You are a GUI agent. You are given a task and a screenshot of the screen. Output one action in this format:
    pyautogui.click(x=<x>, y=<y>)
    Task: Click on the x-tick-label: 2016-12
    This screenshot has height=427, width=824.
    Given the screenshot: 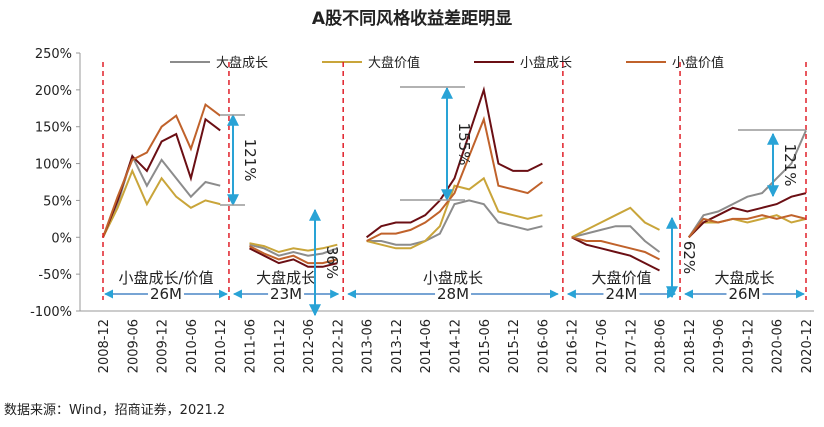 What is the action you would take?
    pyautogui.click(x=573, y=346)
    